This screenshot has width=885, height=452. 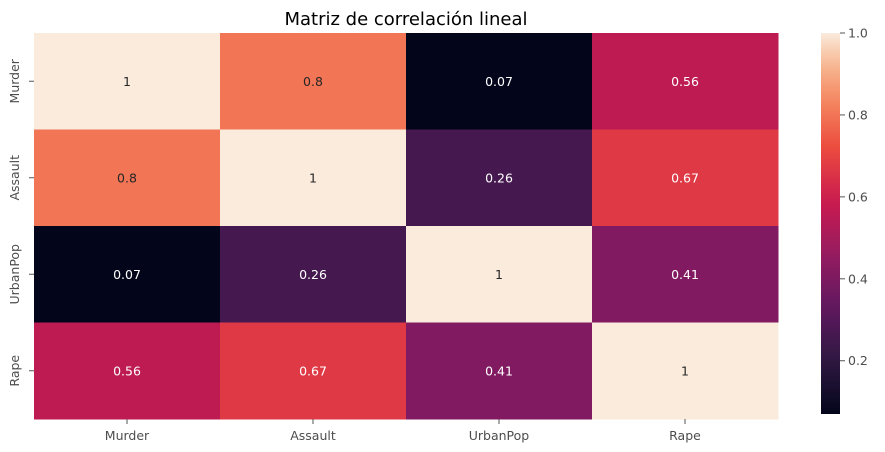 I want to click on y-tick-label: Assault, so click(x=14, y=178).